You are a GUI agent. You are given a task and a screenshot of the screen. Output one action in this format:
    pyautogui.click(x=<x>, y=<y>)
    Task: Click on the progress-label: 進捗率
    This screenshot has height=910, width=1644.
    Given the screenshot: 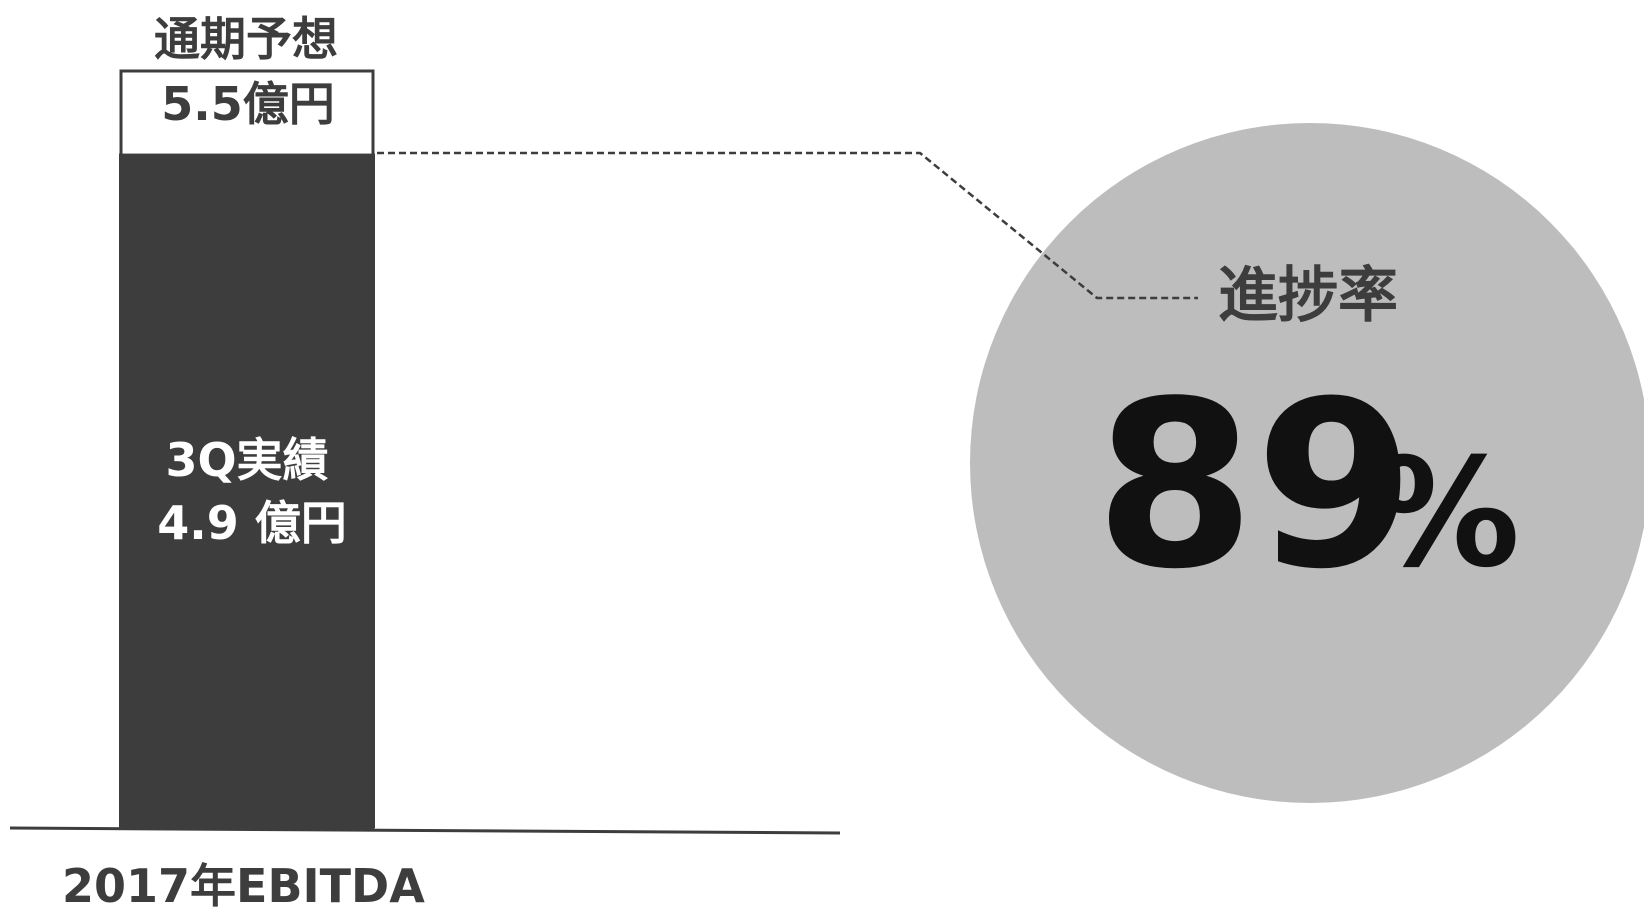 What is the action you would take?
    pyautogui.click(x=1308, y=296)
    